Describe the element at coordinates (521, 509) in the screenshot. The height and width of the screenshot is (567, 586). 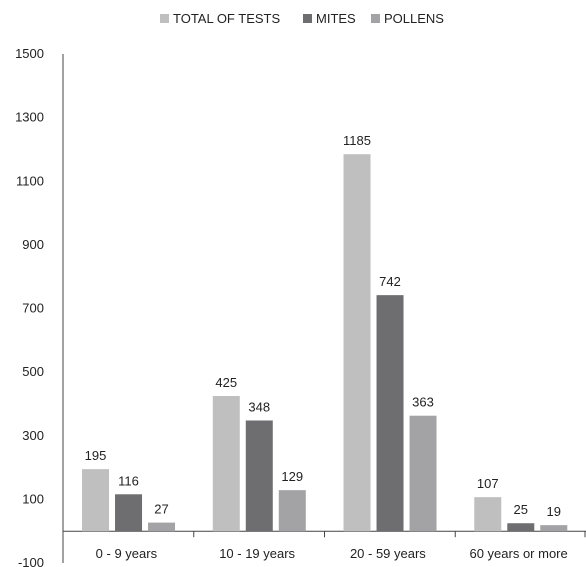
I see `bar-value-label: 25` at that location.